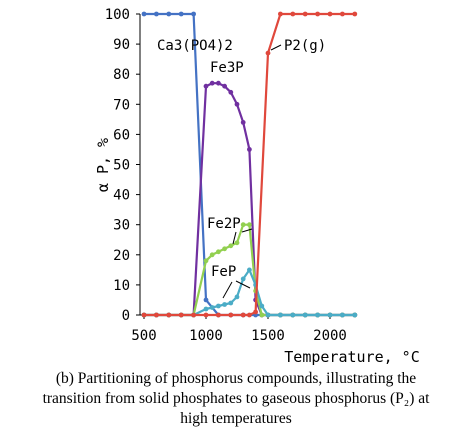 The width and height of the screenshot is (472, 435). I want to click on y-axis-title: α P, %, so click(103, 165).